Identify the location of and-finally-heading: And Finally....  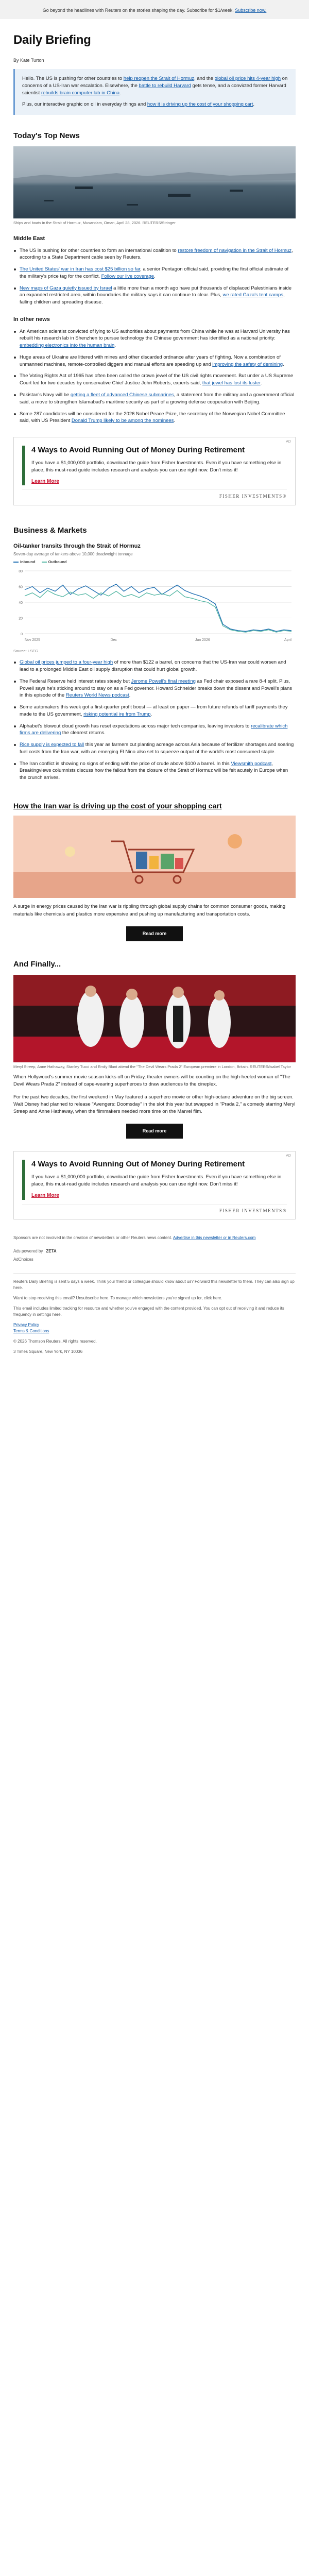
(37, 964).